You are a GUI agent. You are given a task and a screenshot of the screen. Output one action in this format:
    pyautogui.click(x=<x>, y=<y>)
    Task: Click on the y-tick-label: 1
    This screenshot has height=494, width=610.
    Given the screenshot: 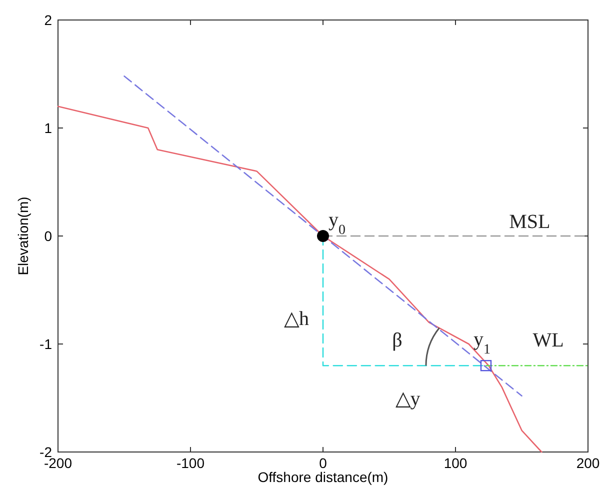 What is the action you would take?
    pyautogui.click(x=48, y=128)
    